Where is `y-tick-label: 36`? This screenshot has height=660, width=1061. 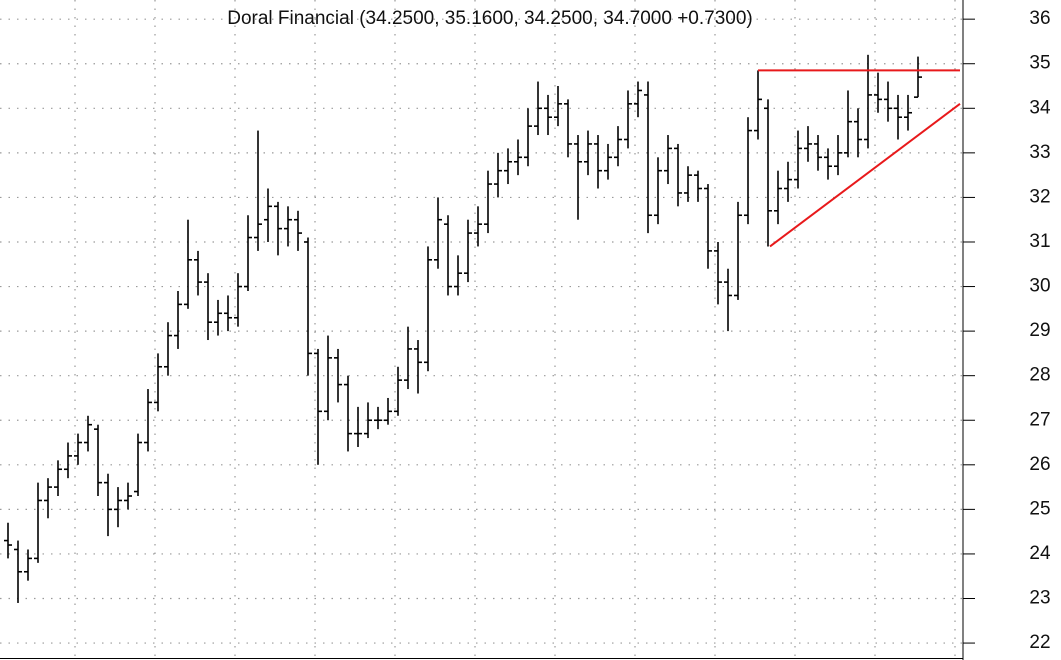 y-tick-label: 36 is located at coordinates (1039, 18).